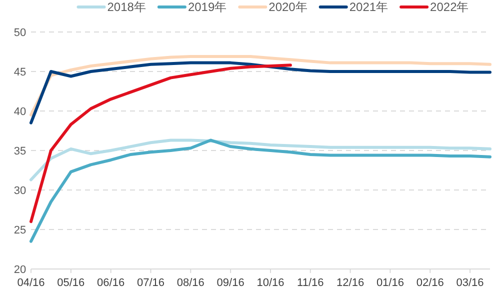 The width and height of the screenshot is (500, 292). Describe the element at coordinates (368, 7) in the screenshot. I see `legend-label: 2021年` at that location.